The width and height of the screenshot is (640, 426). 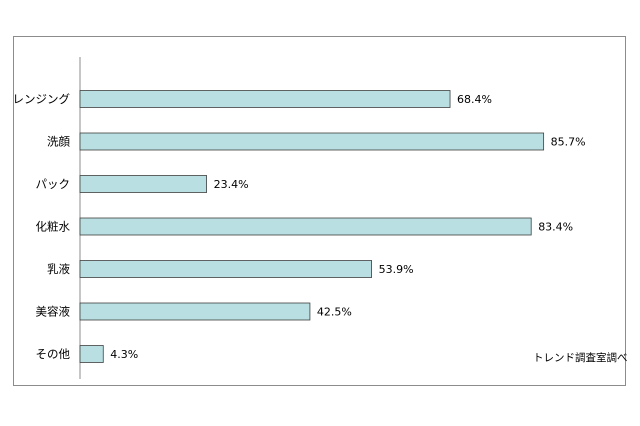 What do you see at coordinates (53, 227) in the screenshot?
I see `category-label-3: 化粧水` at bounding box center [53, 227].